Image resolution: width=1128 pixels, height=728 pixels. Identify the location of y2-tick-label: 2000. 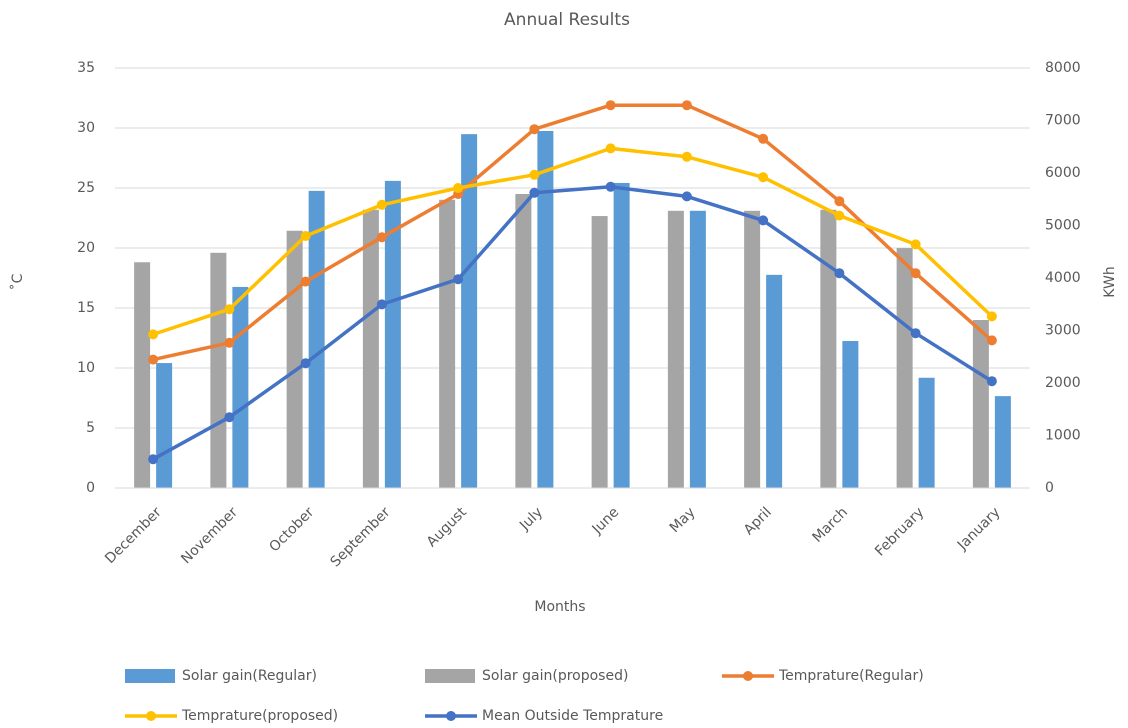
(1063, 383).